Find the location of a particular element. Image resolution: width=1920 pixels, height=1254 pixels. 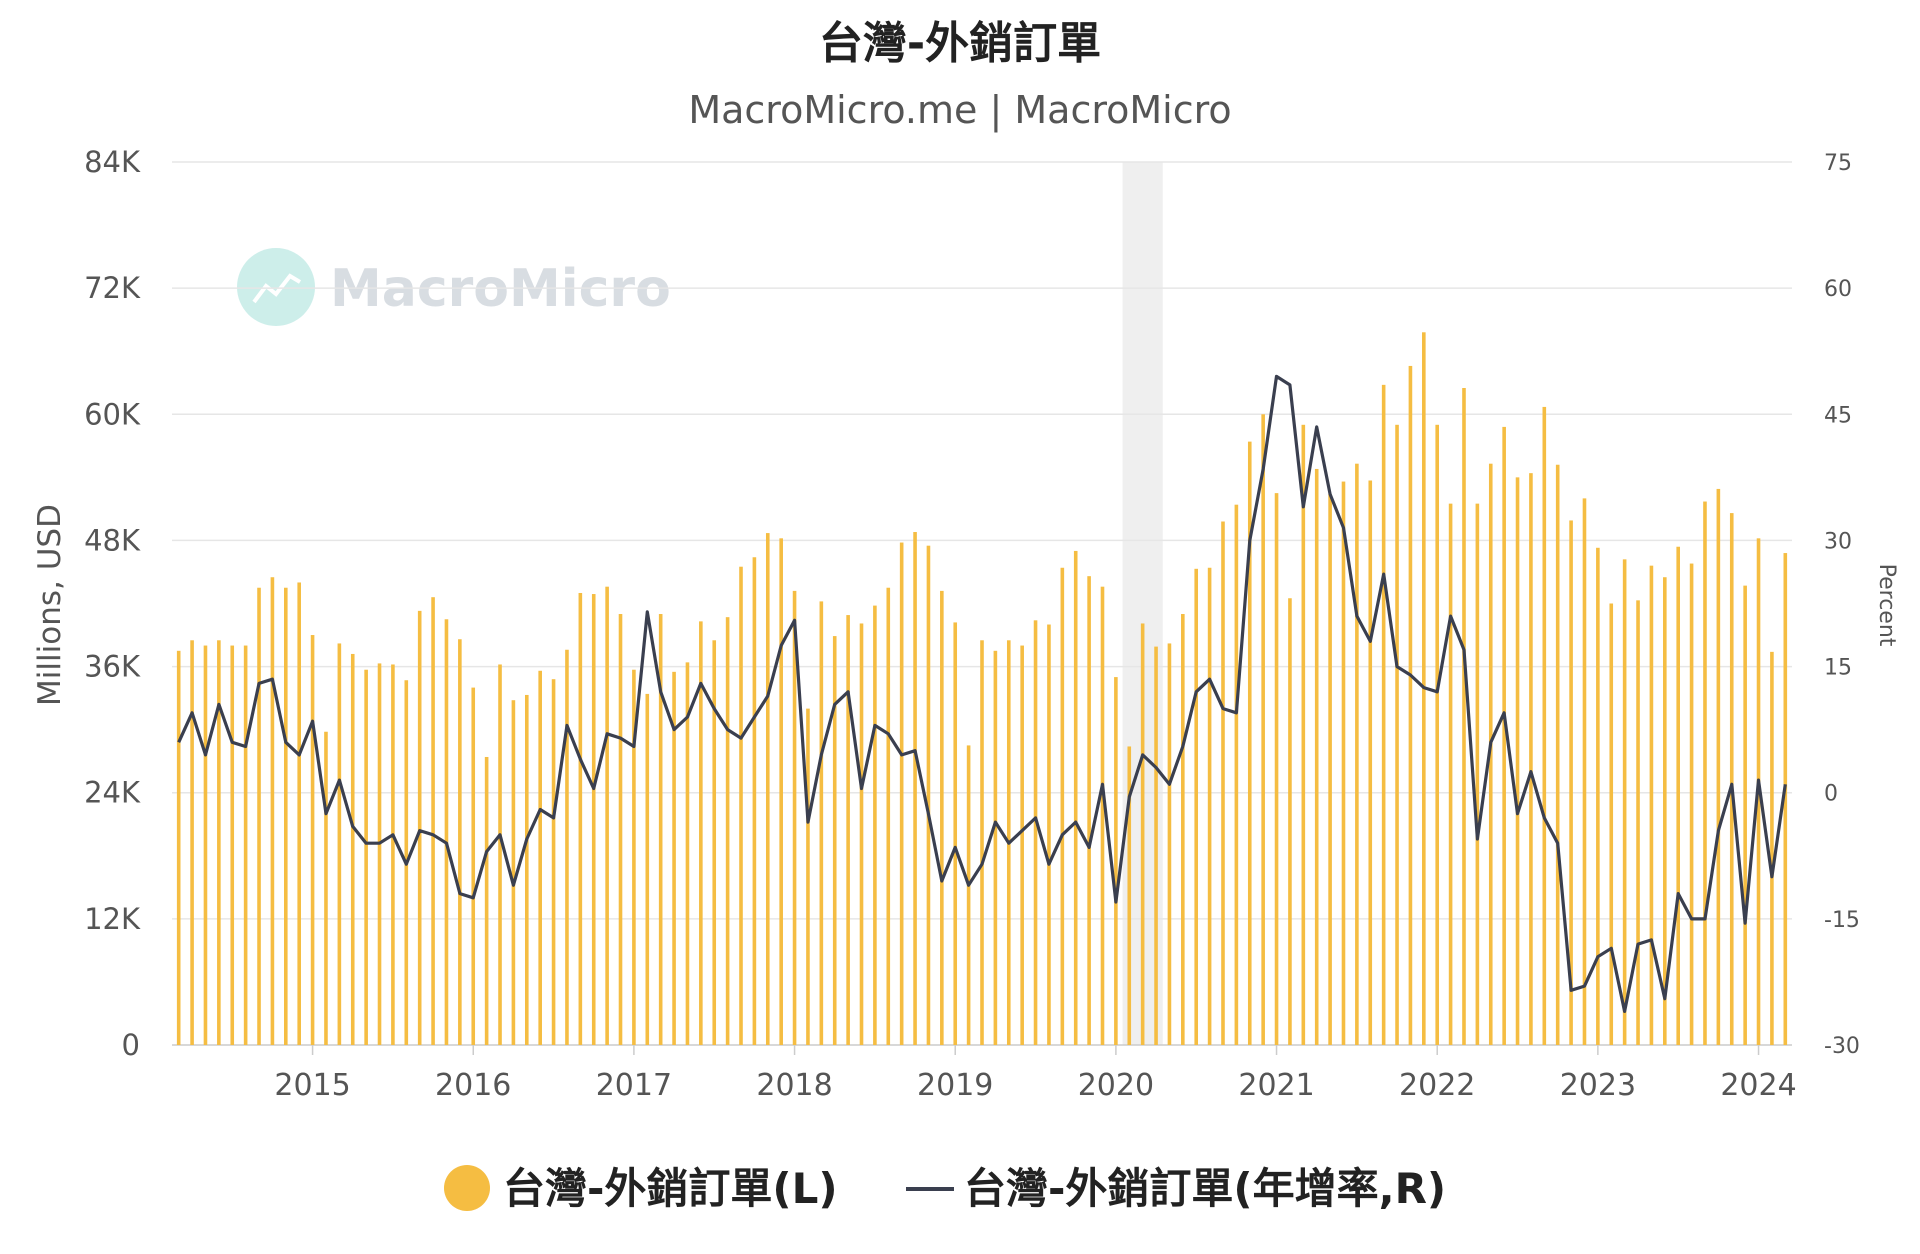

y-tick-right-label: 60 is located at coordinates (1838, 289).